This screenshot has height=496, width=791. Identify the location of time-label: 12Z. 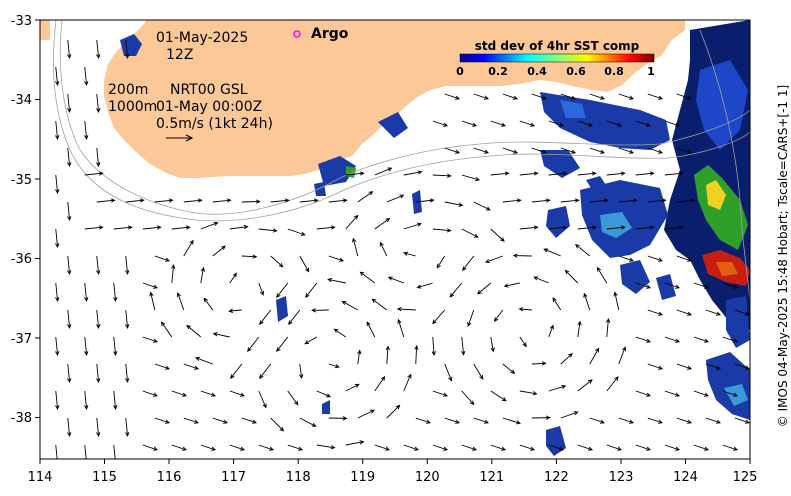
(180, 55).